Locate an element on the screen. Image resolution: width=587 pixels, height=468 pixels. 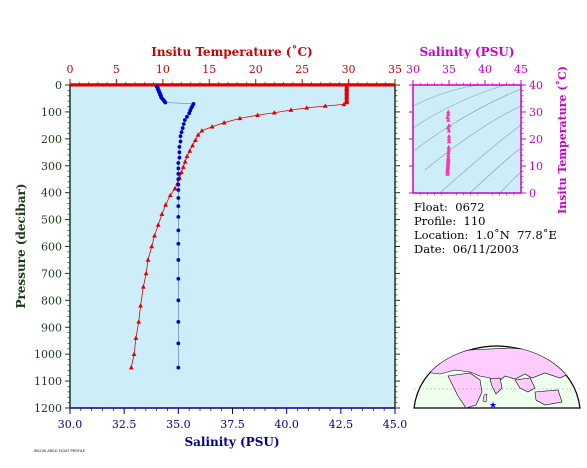
profile-info: Profile: 110 is located at coordinates (449, 221).